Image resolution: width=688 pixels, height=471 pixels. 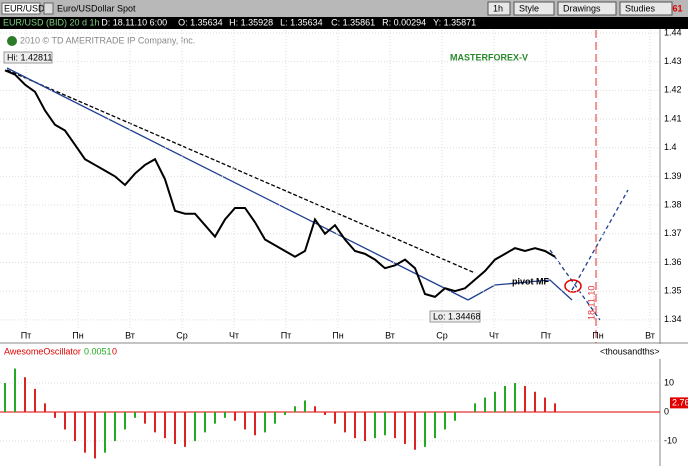 What do you see at coordinates (234, 335) in the screenshot?
I see `x-tick-label: Чт` at bounding box center [234, 335].